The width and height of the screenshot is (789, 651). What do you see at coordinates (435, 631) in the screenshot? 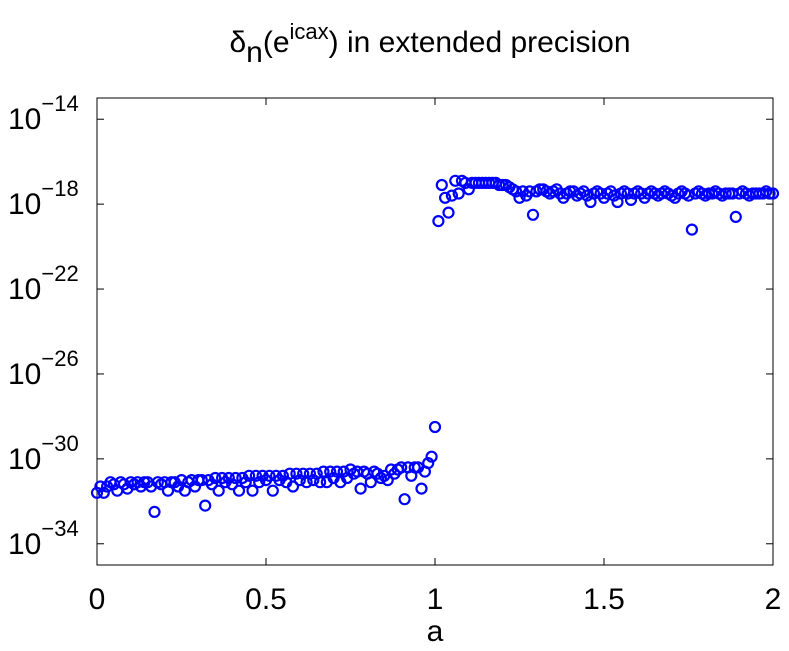
I see `x-axis-label: a` at bounding box center [435, 631].